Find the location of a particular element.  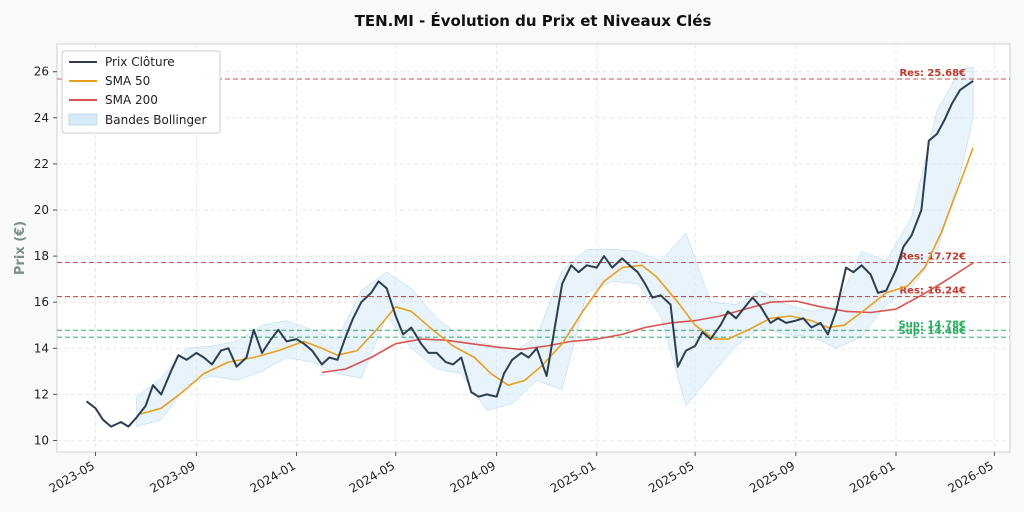

y-tick-label: 16 is located at coordinates (41, 302).